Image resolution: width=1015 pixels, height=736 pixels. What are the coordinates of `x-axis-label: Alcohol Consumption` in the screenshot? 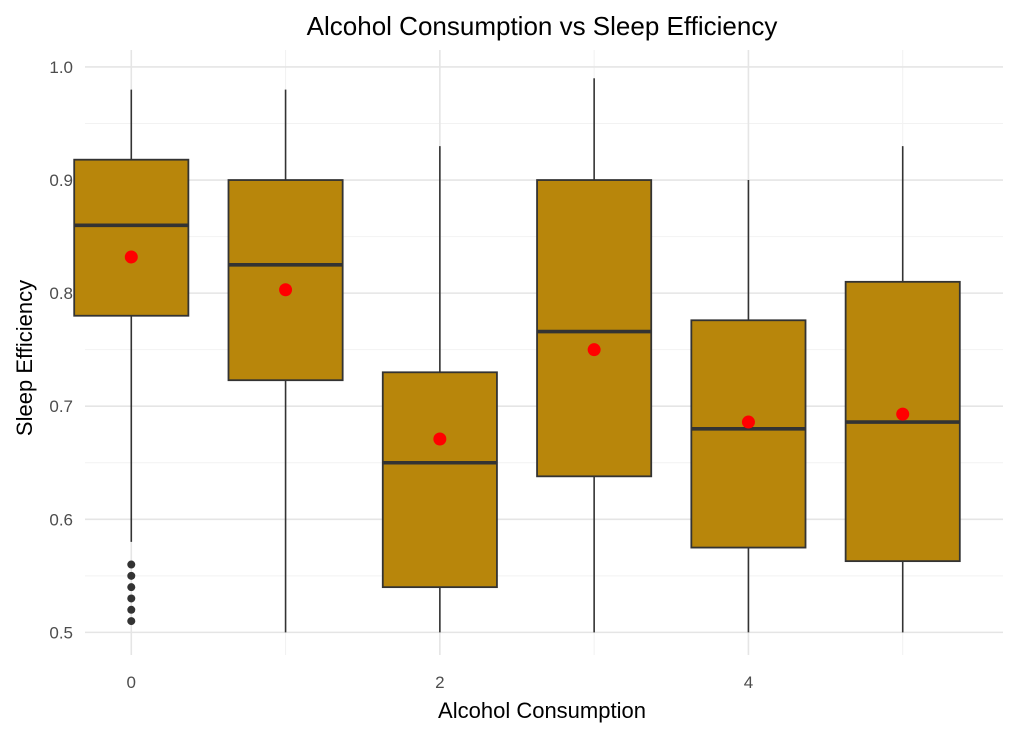 It's located at (542, 710).